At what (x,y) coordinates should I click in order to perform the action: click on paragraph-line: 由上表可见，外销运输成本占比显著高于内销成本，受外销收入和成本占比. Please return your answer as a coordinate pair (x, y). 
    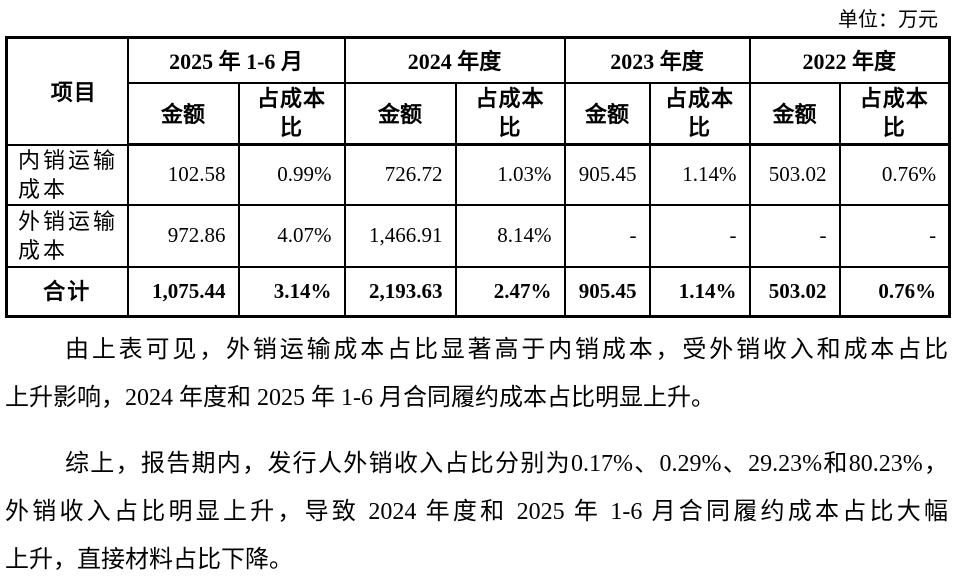
    Looking at the image, I should click on (506, 350).